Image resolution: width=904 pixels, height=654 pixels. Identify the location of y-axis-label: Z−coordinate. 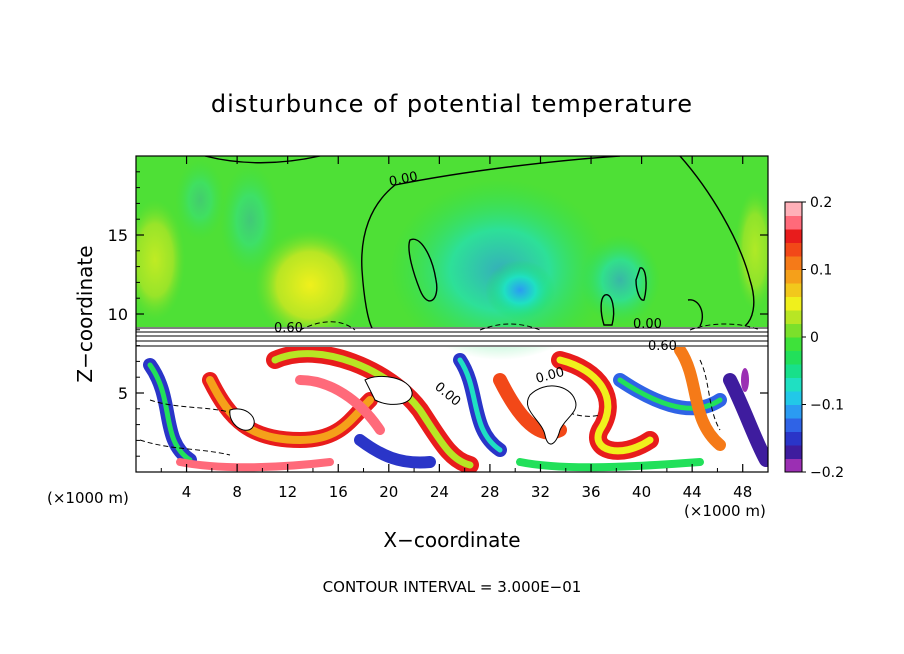
(85, 313).